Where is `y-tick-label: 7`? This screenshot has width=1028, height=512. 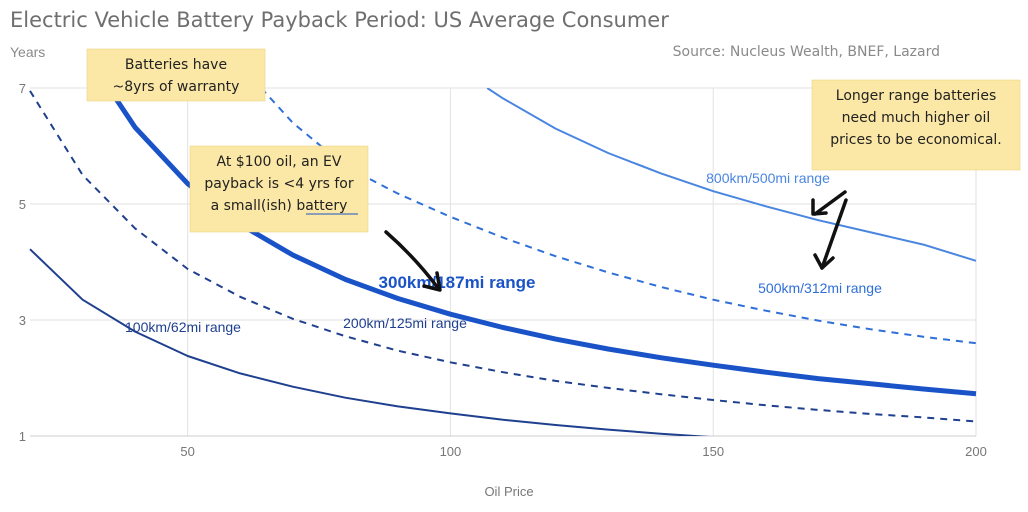 y-tick-label: 7 is located at coordinates (22, 88).